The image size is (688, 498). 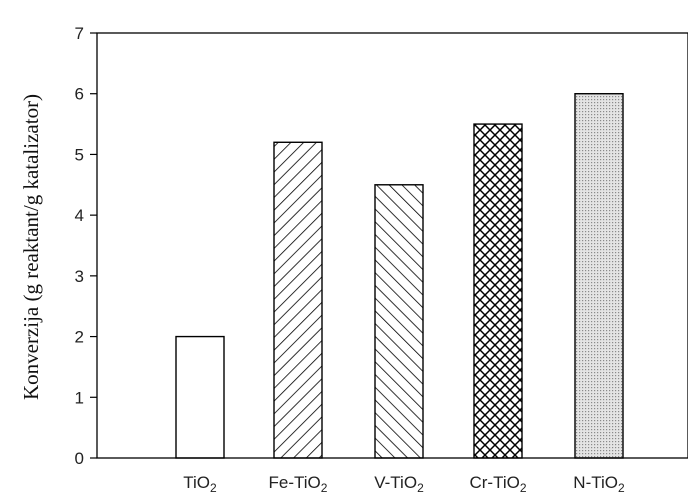 I want to click on y-tick-label: 3, so click(x=79, y=276).